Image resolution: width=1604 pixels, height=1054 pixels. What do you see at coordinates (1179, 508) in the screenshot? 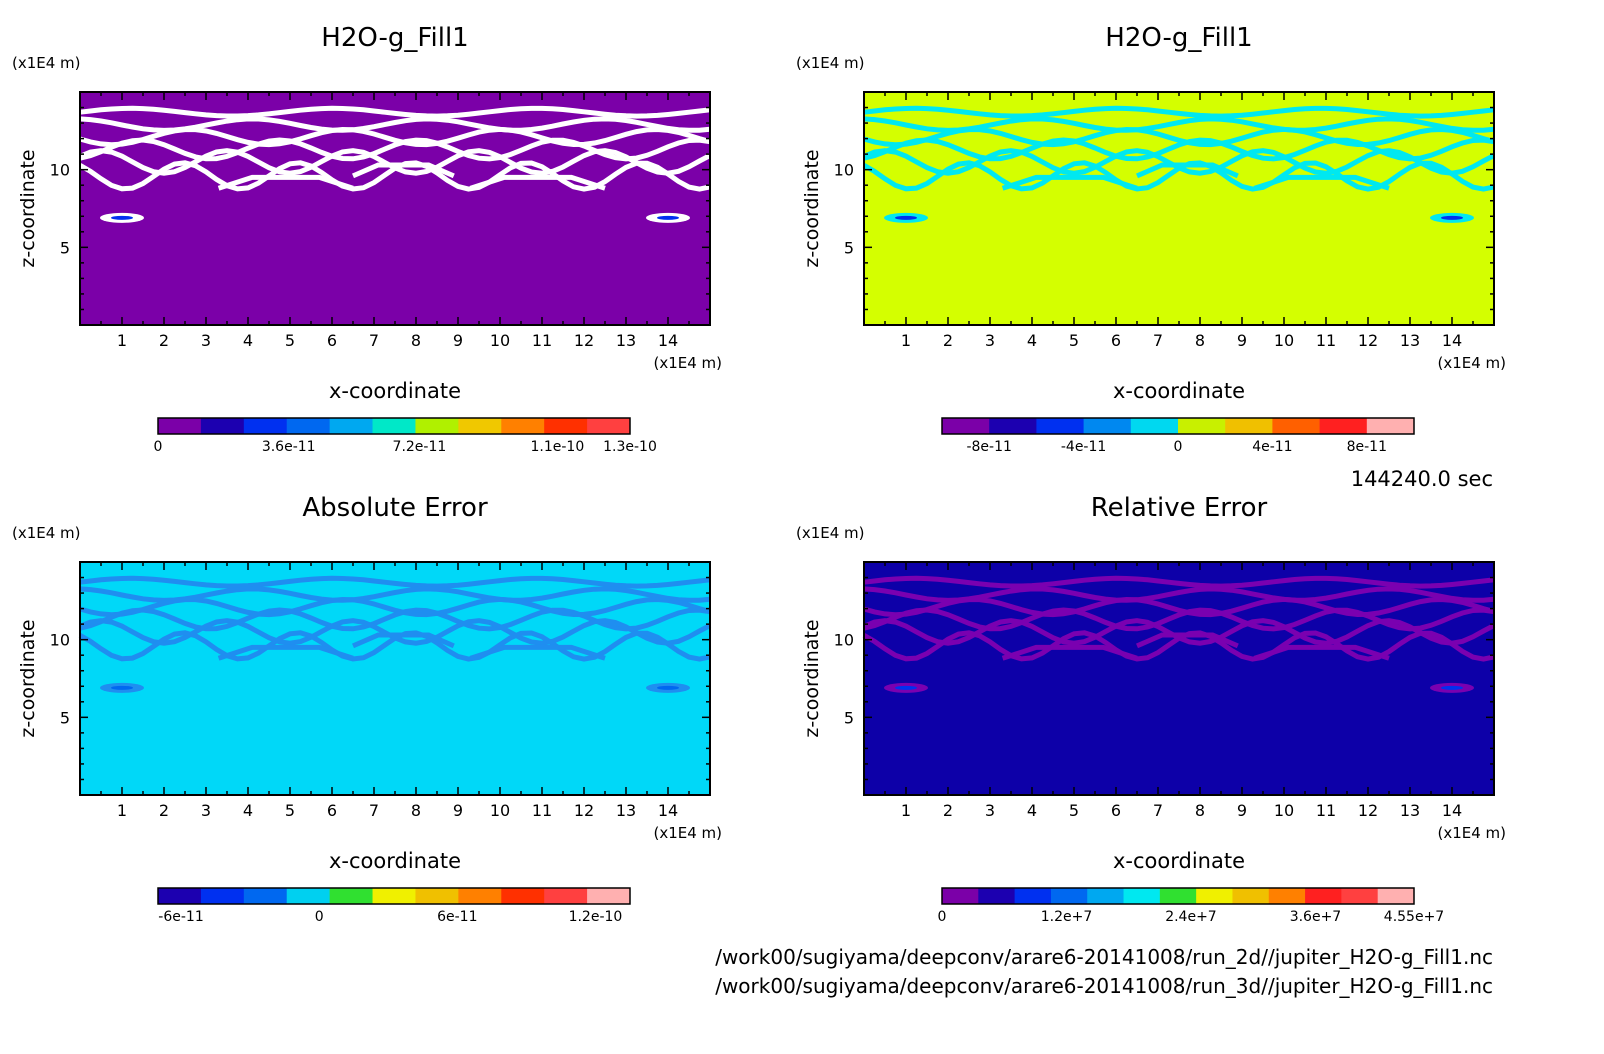
I see `chart-title: Relative Error` at bounding box center [1179, 508].